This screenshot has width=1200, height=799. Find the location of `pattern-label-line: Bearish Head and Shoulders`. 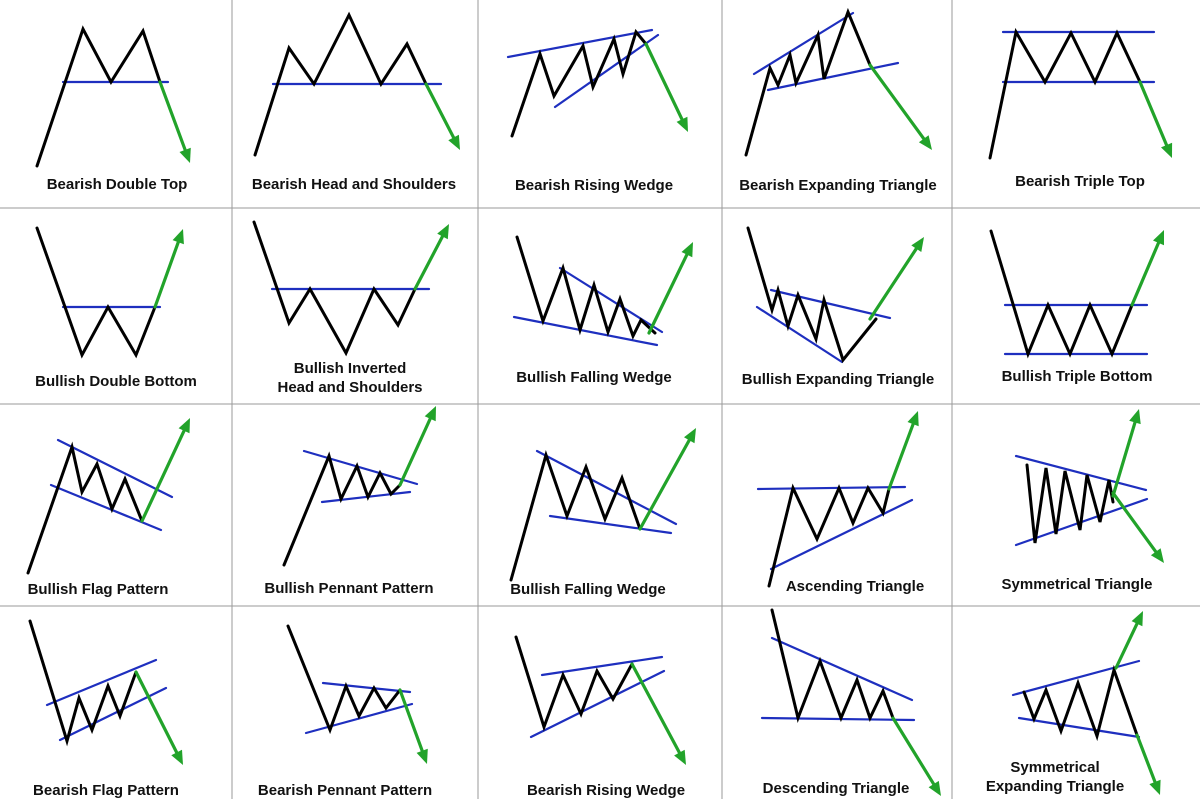

pattern-label-line: Bearish Head and Shoulders is located at coordinates (354, 184).